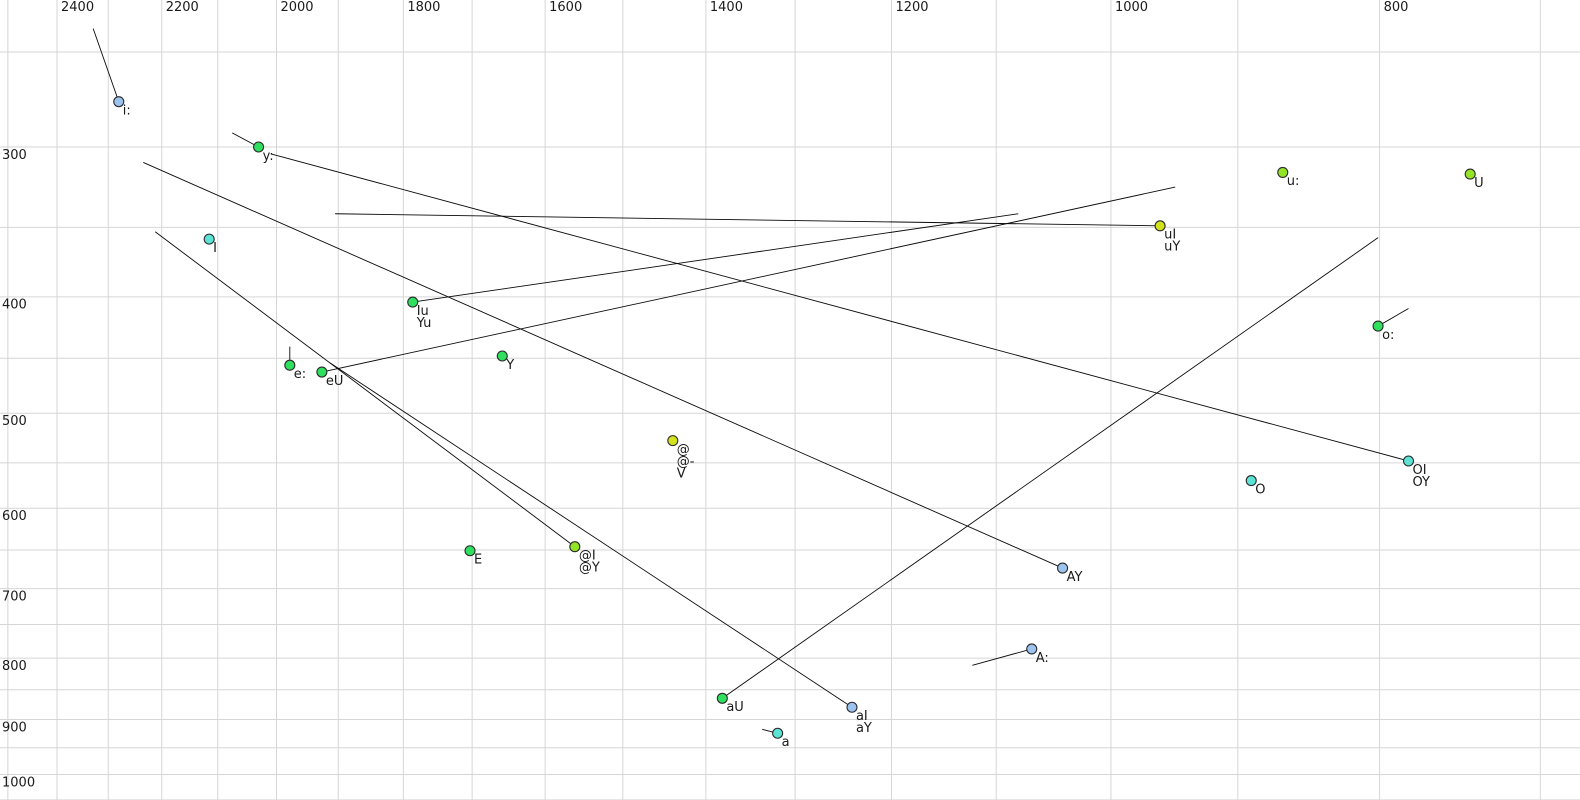 The image size is (1580, 800). Describe the element at coordinates (296, 7) in the screenshot. I see `x-axis-tick-label-2000: 2000` at that location.